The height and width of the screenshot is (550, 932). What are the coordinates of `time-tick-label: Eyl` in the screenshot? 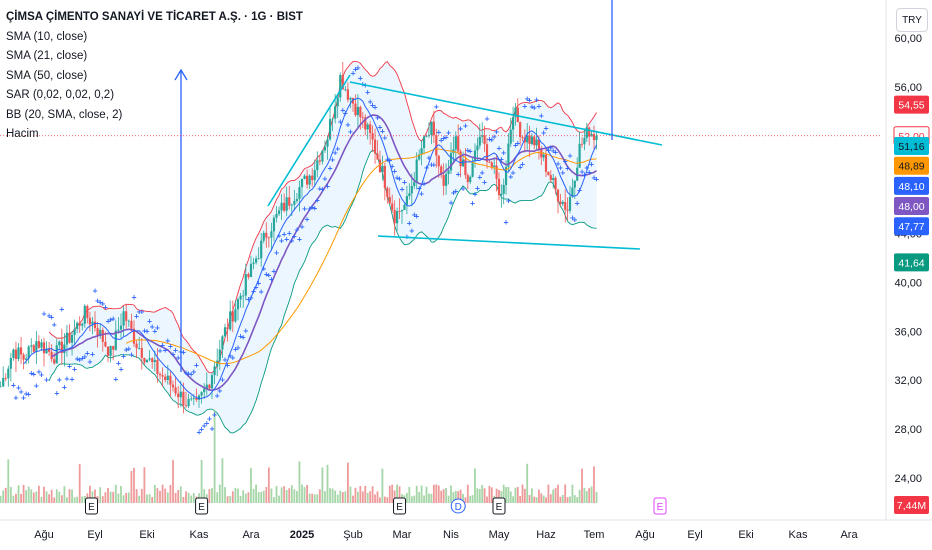 It's located at (94, 535).